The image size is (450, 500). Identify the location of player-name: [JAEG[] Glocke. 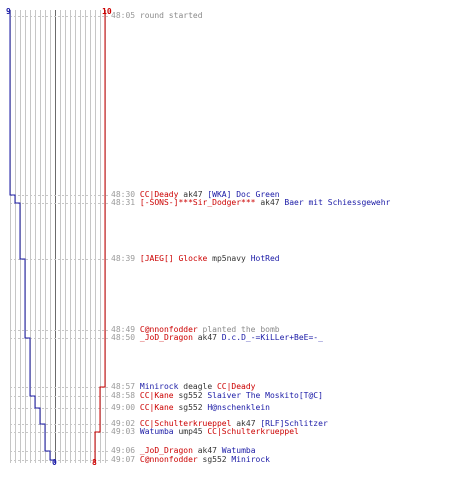
(173, 258).